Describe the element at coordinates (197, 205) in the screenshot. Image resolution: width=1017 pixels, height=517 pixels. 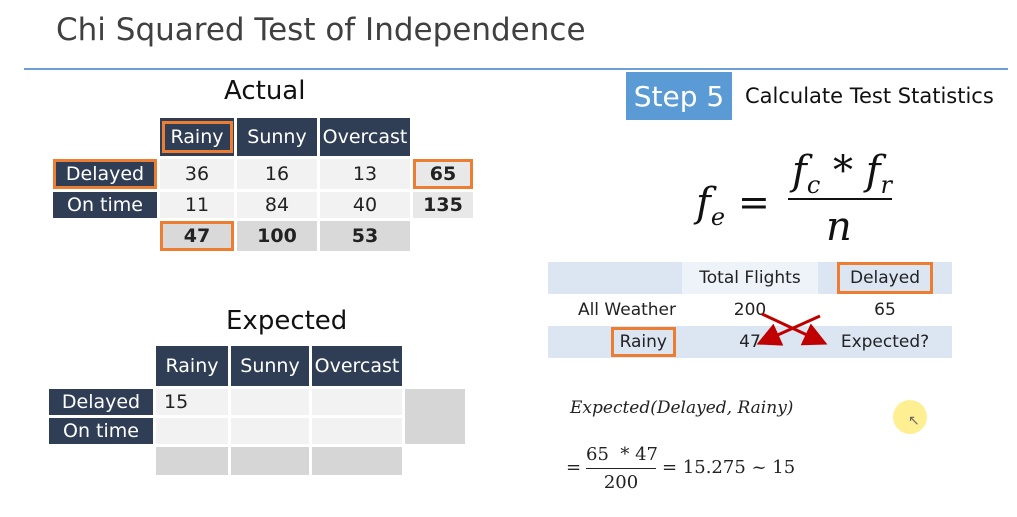
I see `actual-cell: 11` at that location.